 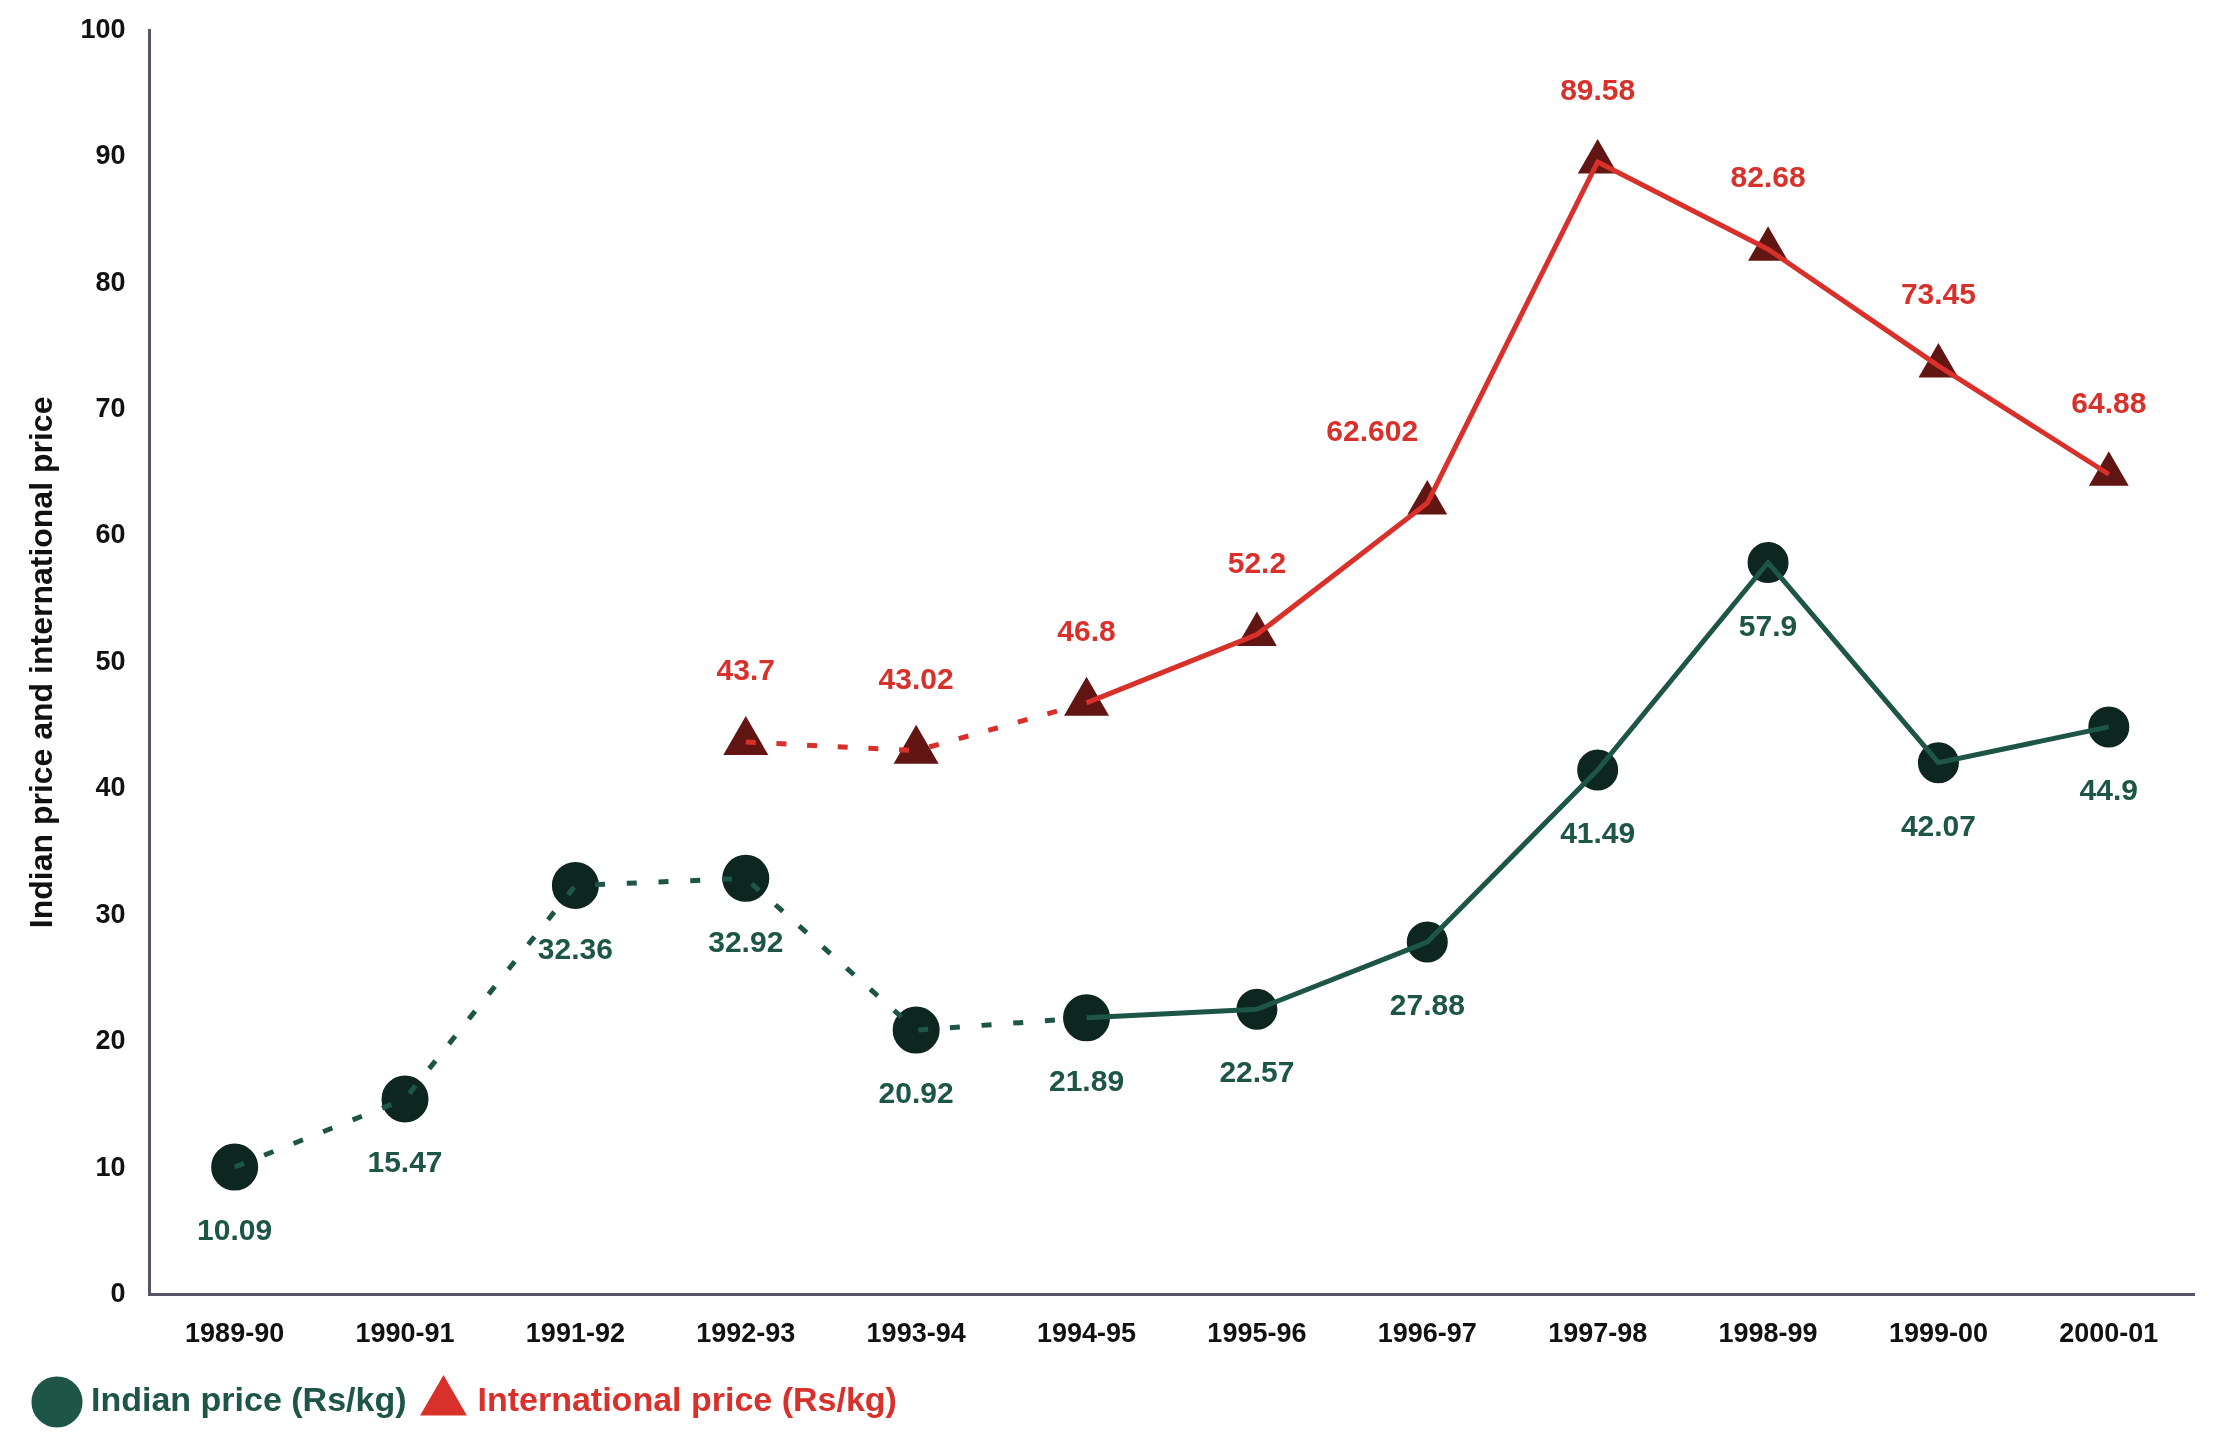 What do you see at coordinates (1086, 631) in the screenshot?
I see `data-label: 46.8` at bounding box center [1086, 631].